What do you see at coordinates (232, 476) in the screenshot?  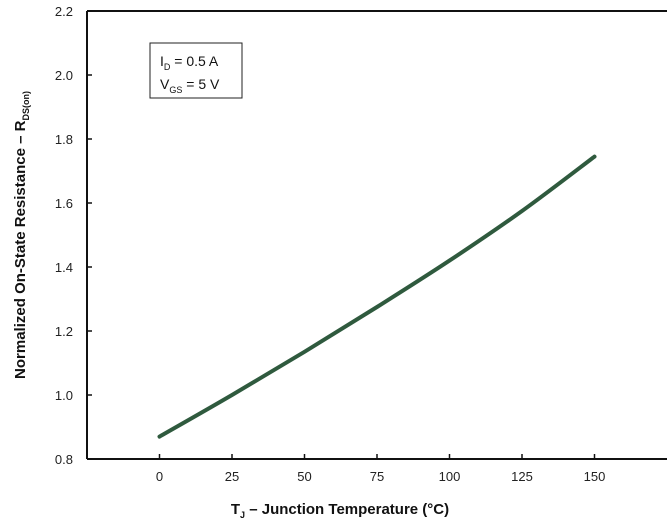 I see `x-tick-label: 25` at bounding box center [232, 476].